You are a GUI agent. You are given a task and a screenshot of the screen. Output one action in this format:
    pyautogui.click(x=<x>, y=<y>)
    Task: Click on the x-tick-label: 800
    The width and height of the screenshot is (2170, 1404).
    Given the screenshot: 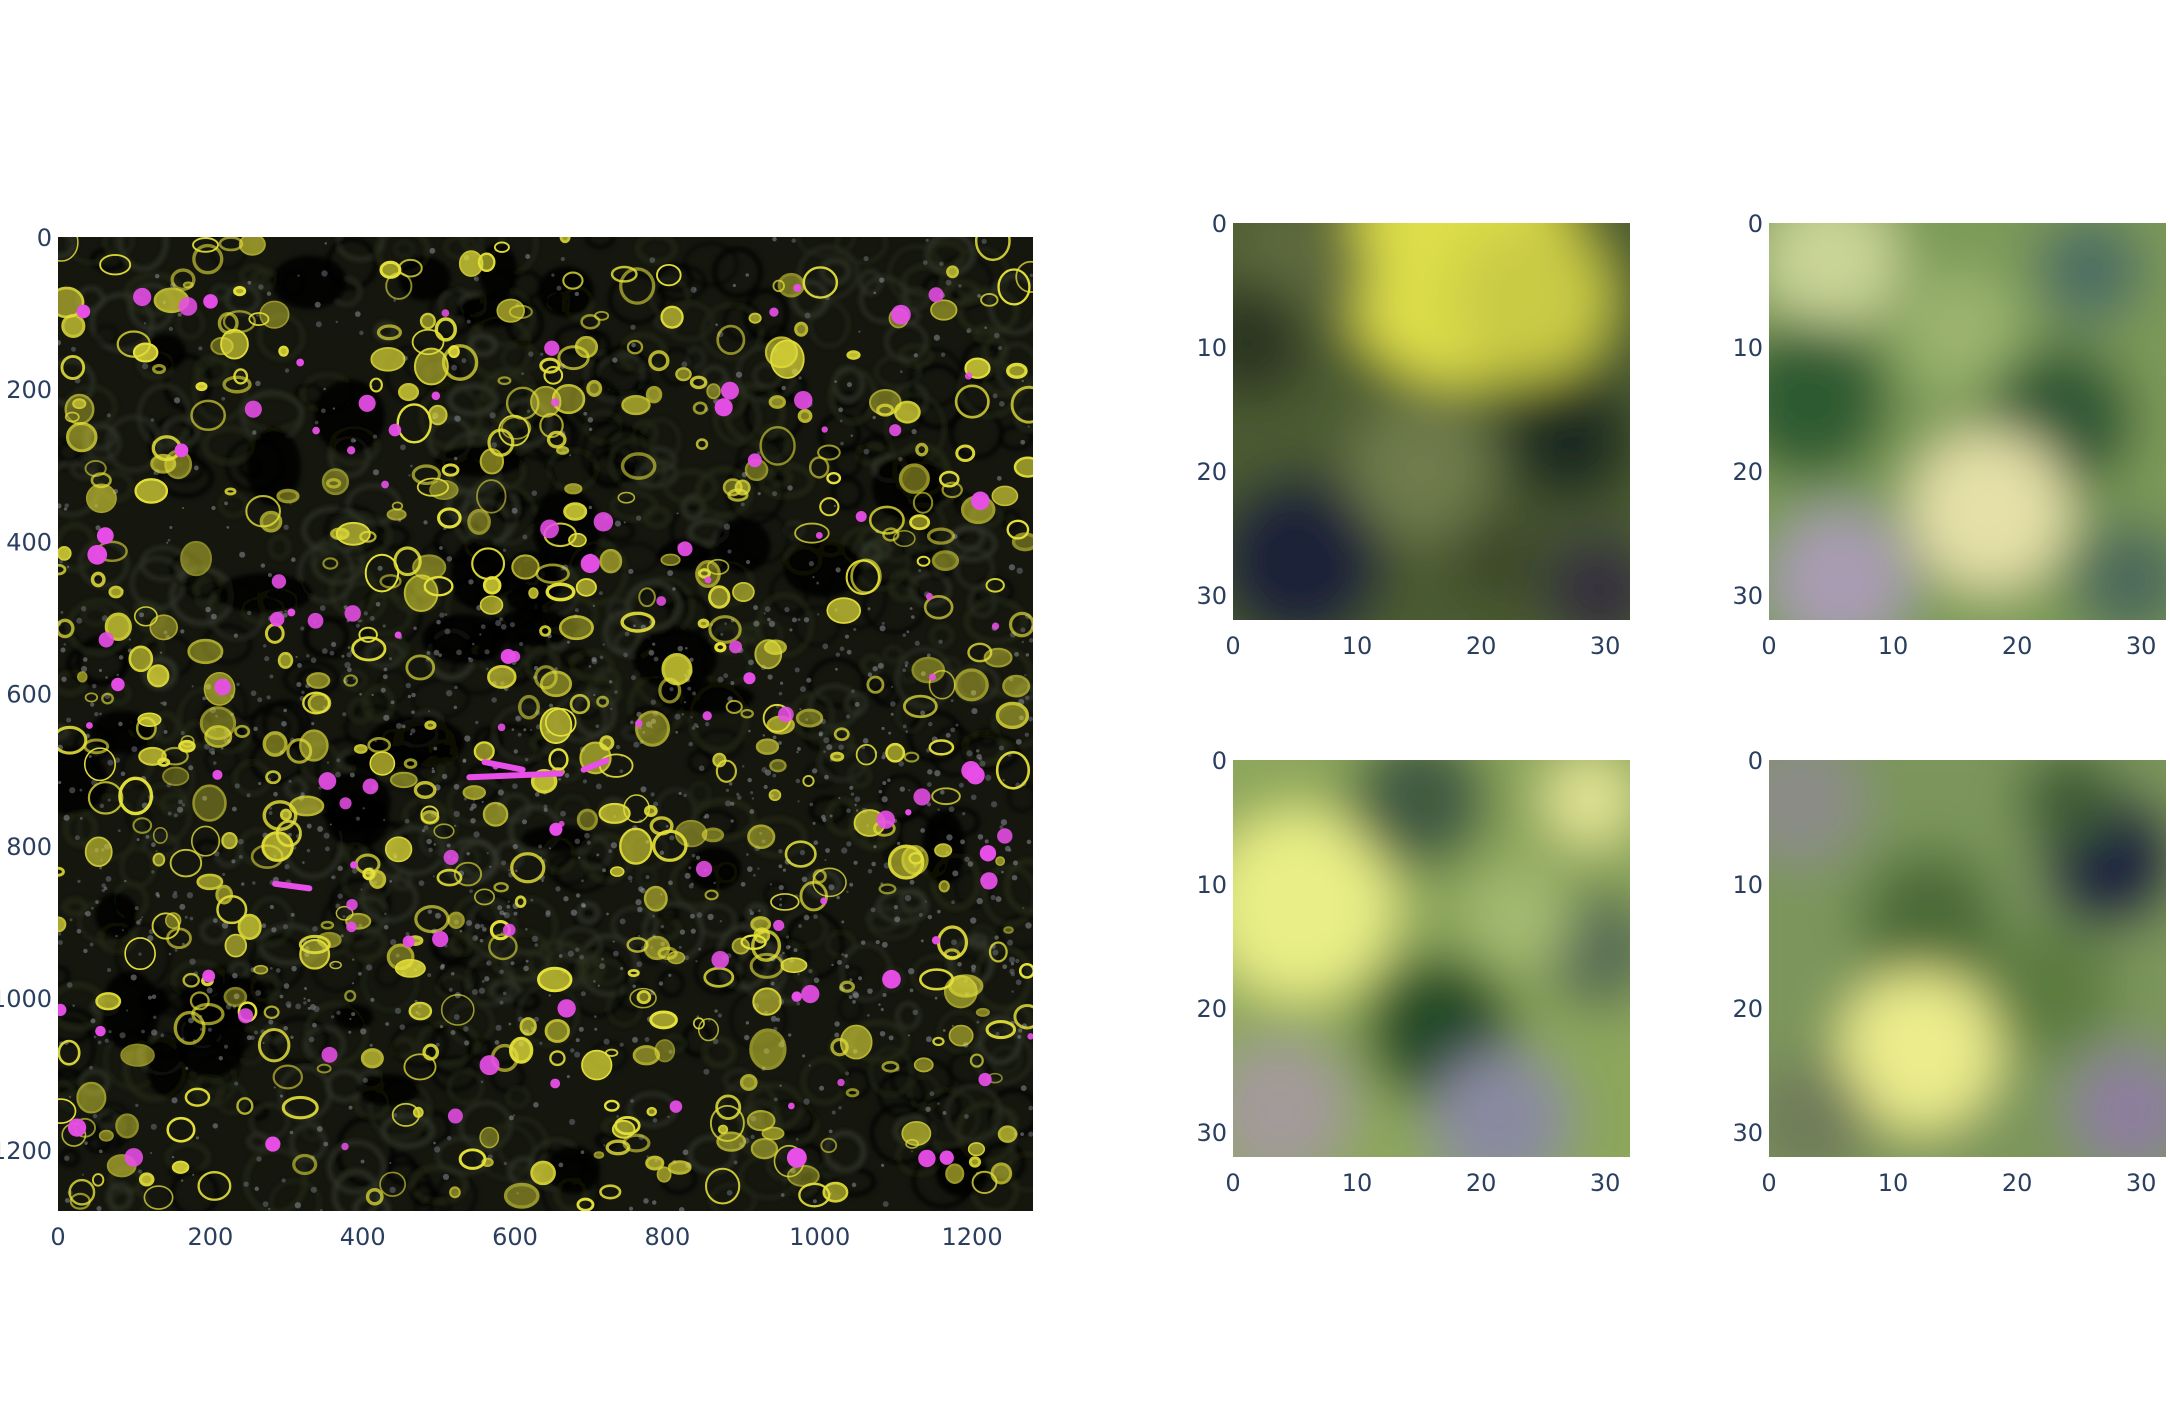 What is the action you would take?
    pyautogui.click(x=667, y=1237)
    